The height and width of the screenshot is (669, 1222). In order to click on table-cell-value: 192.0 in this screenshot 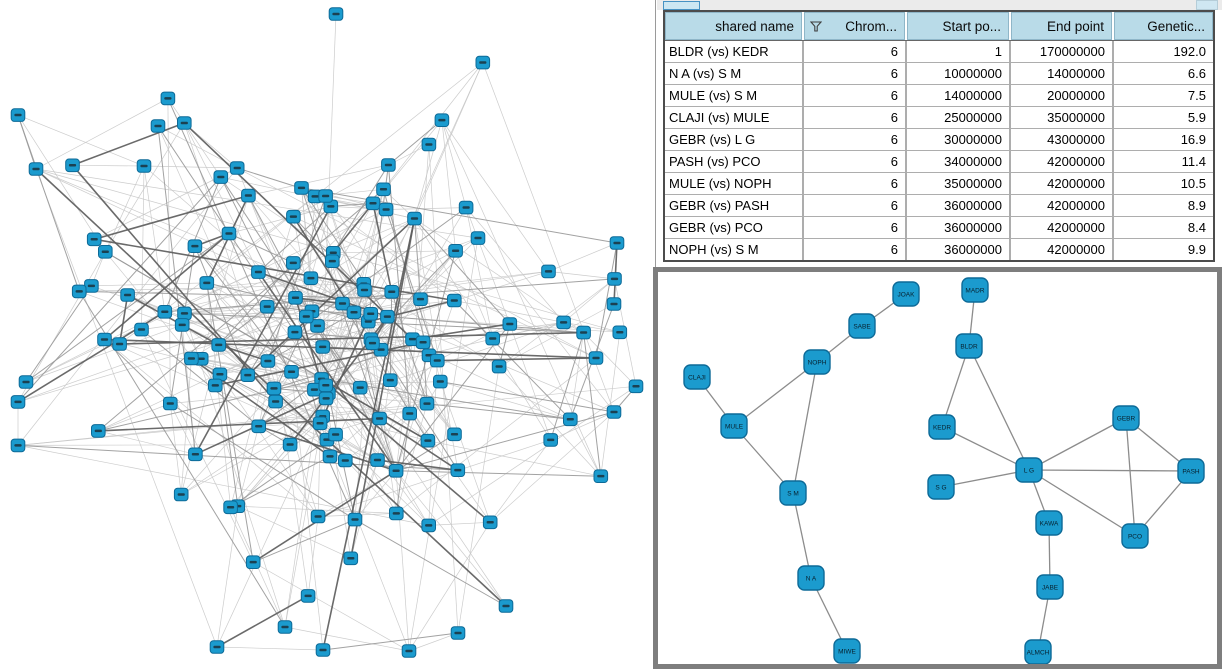, I will do `click(1163, 51)`.